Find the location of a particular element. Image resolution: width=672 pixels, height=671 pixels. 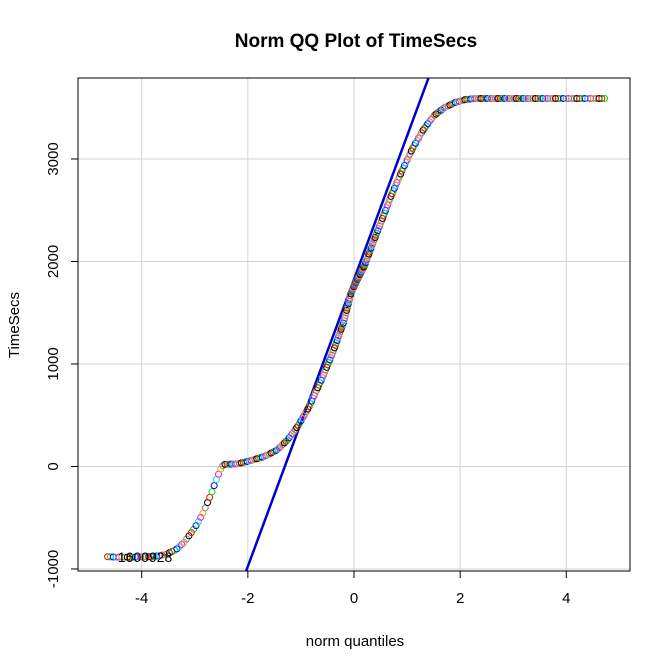

x-axis-label: norm quantiles is located at coordinates (355, 641).